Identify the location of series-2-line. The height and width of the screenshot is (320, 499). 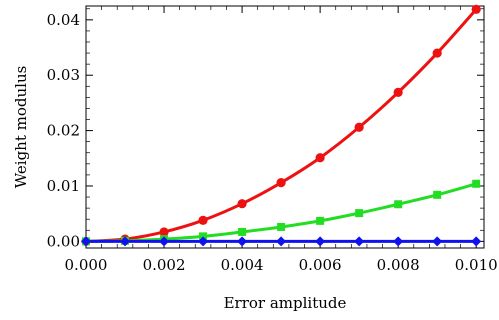
(281, 212).